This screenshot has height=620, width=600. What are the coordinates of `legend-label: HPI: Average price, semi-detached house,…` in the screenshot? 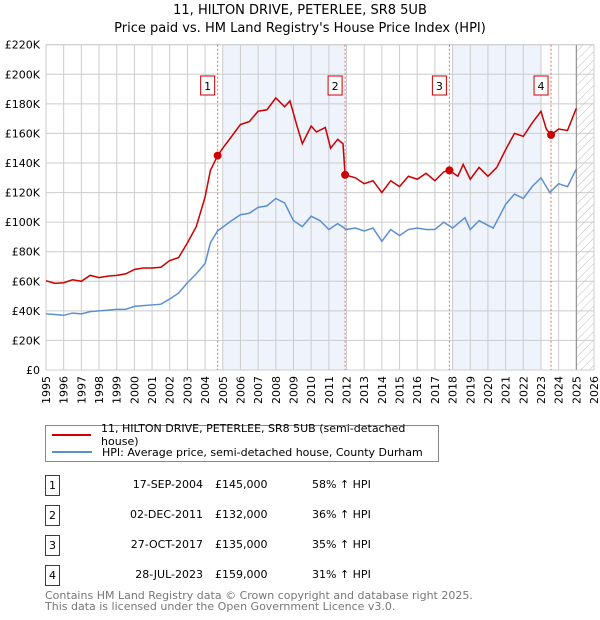 It's located at (262, 452).